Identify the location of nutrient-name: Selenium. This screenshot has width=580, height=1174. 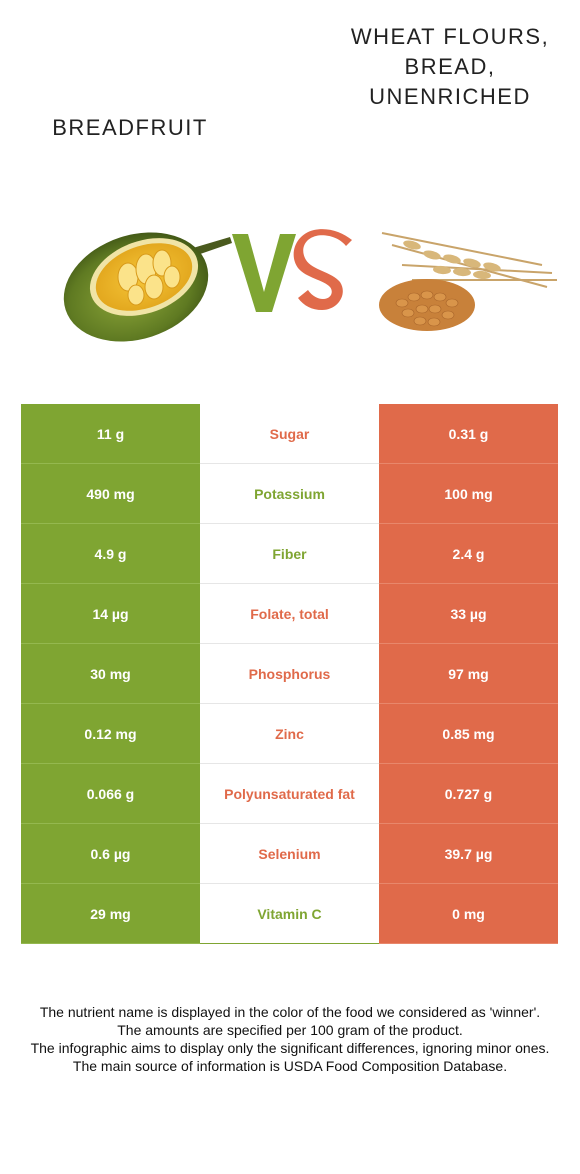
(289, 854).